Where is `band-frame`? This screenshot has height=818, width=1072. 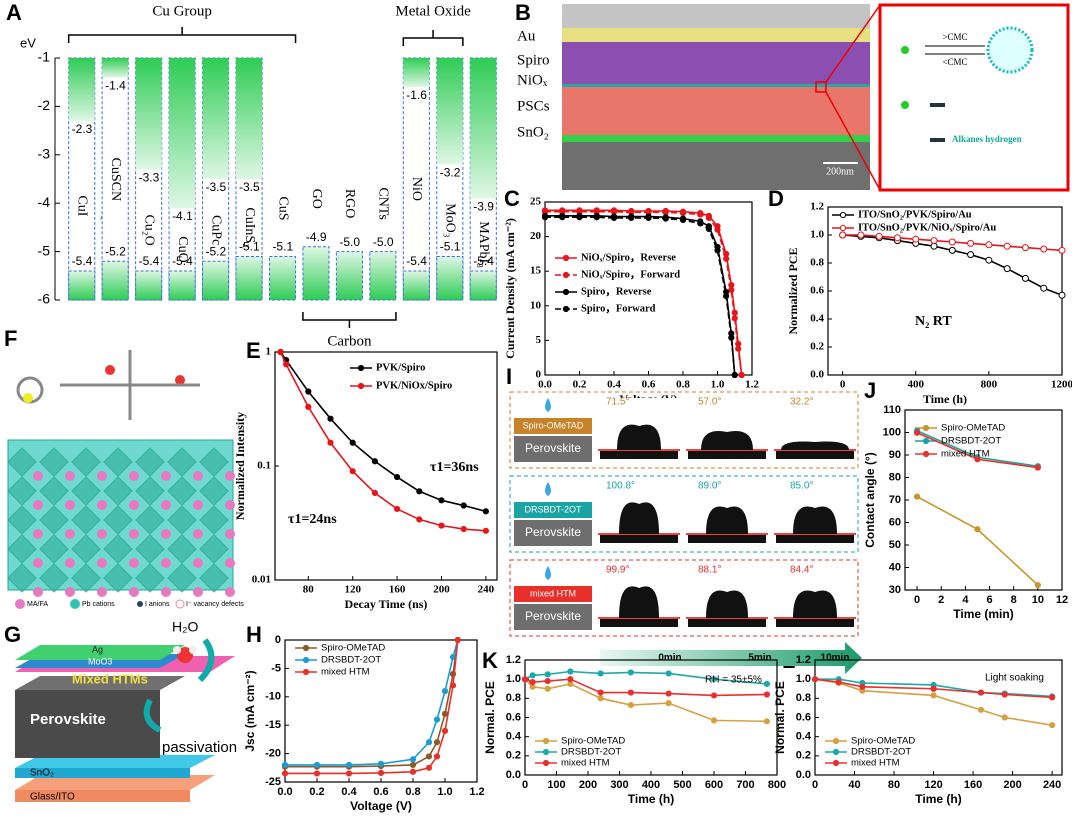
band-frame is located at coordinates (115, 179).